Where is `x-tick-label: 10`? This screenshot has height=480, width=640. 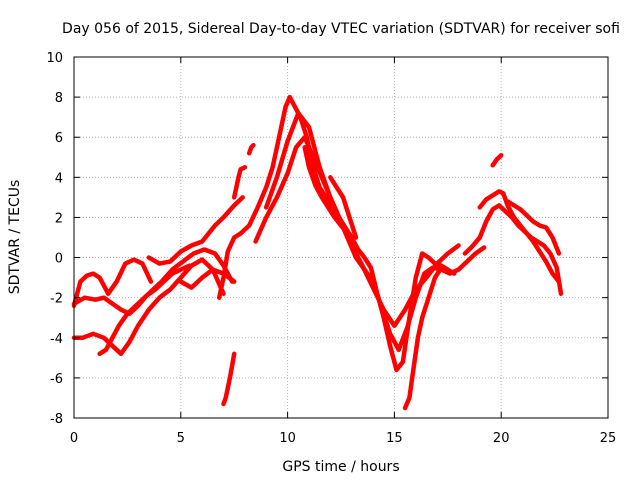 x-tick-label: 10 is located at coordinates (287, 438).